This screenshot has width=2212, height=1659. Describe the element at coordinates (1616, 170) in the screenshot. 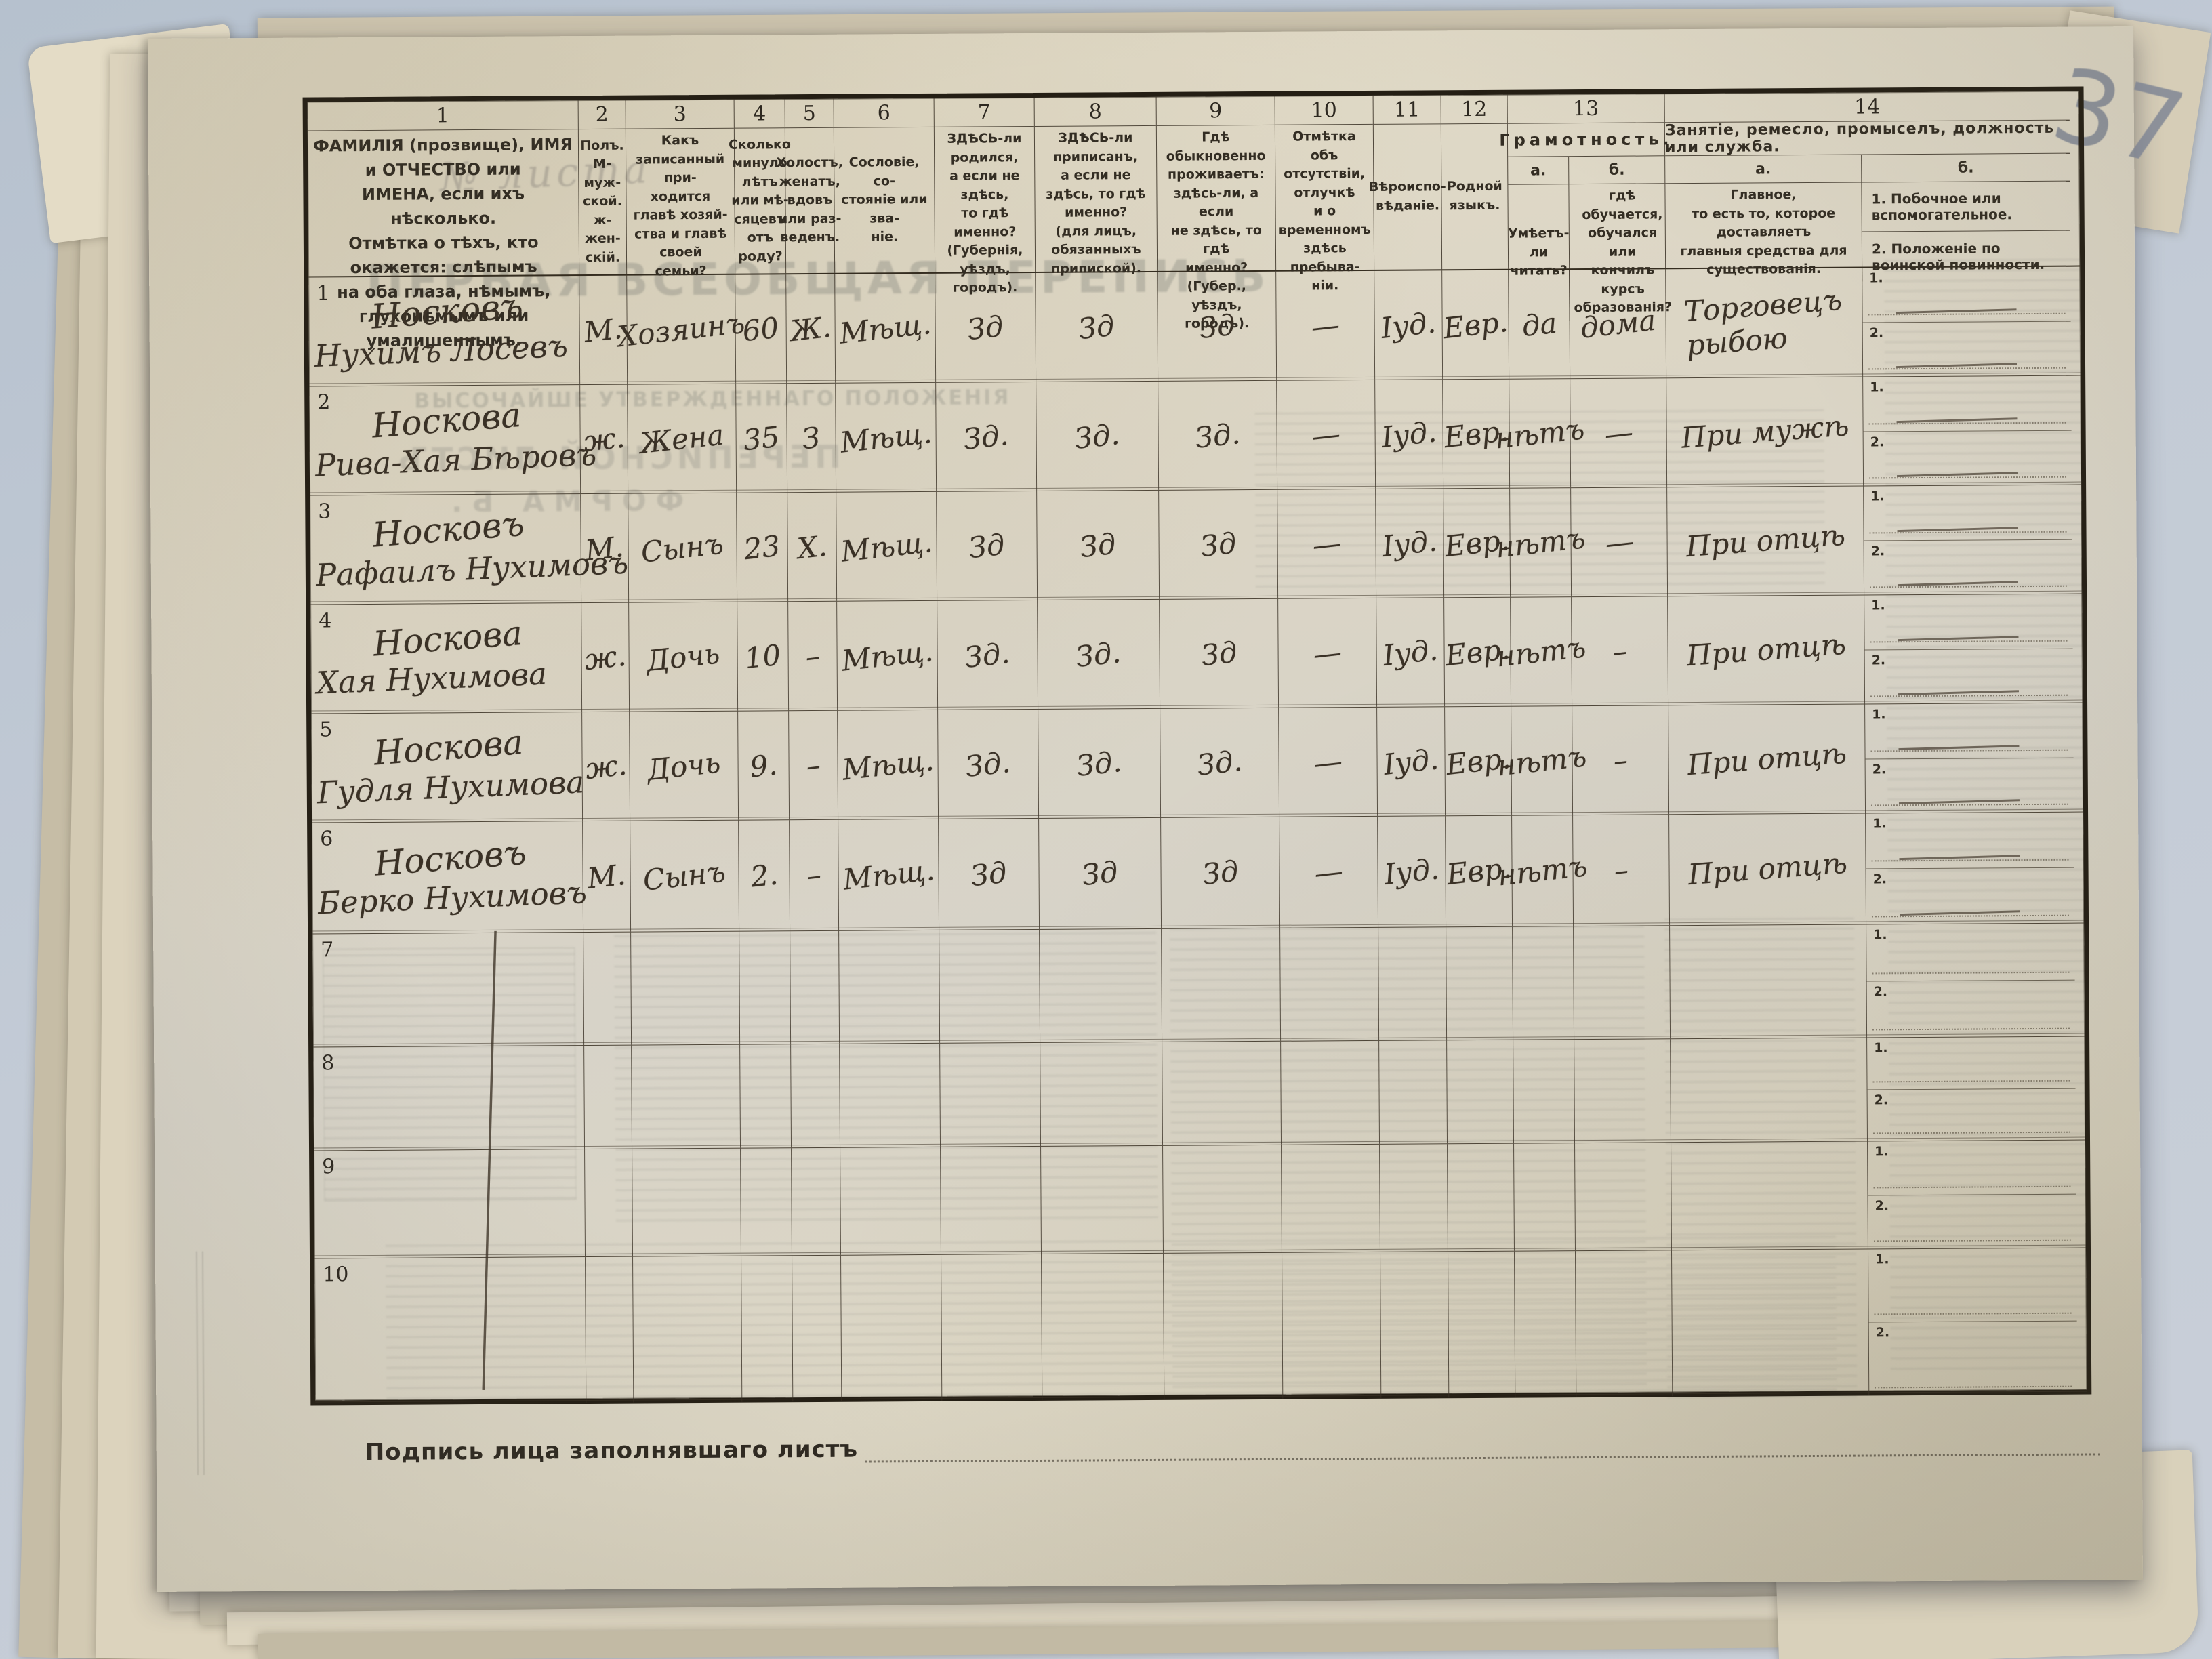

I see `header-col-13b-label: б.` at that location.